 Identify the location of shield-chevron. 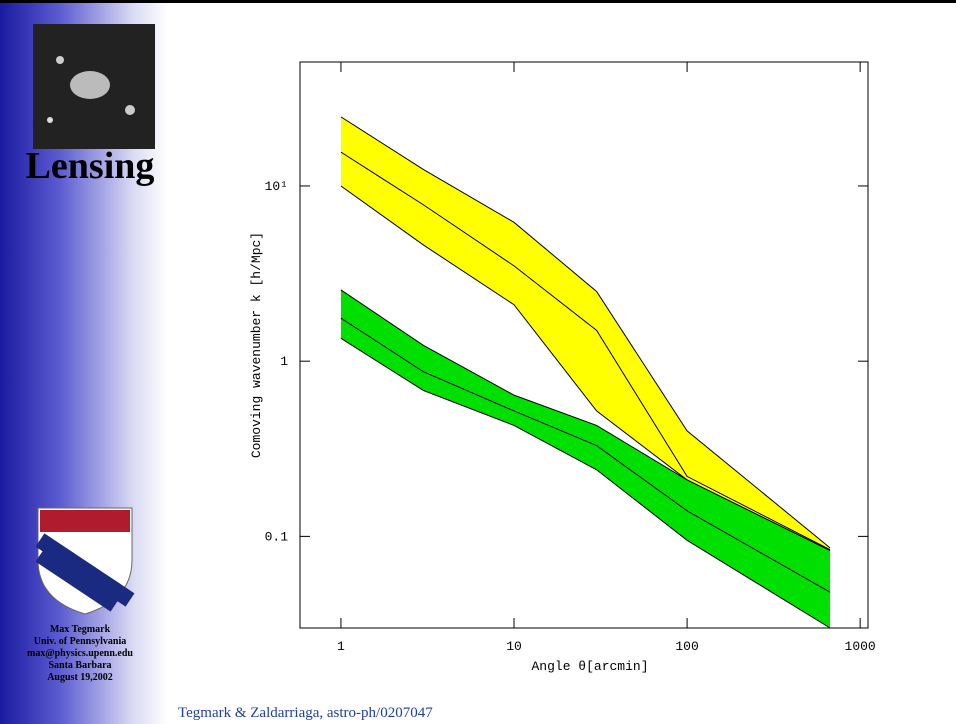
(85, 572).